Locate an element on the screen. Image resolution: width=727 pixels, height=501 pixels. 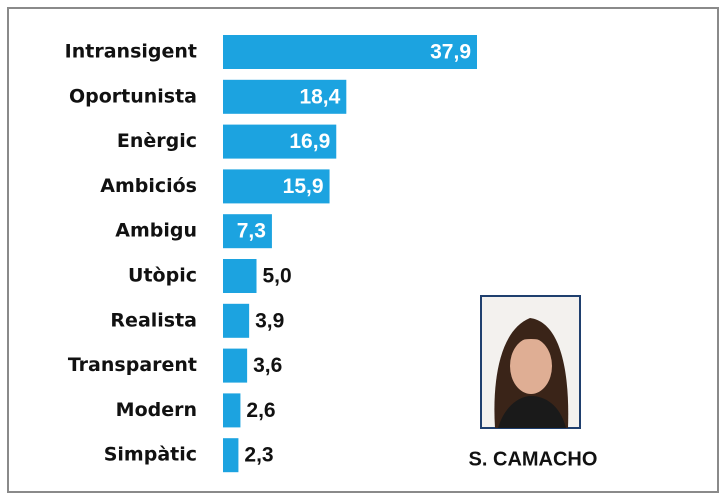
photo is located at coordinates (530, 362).